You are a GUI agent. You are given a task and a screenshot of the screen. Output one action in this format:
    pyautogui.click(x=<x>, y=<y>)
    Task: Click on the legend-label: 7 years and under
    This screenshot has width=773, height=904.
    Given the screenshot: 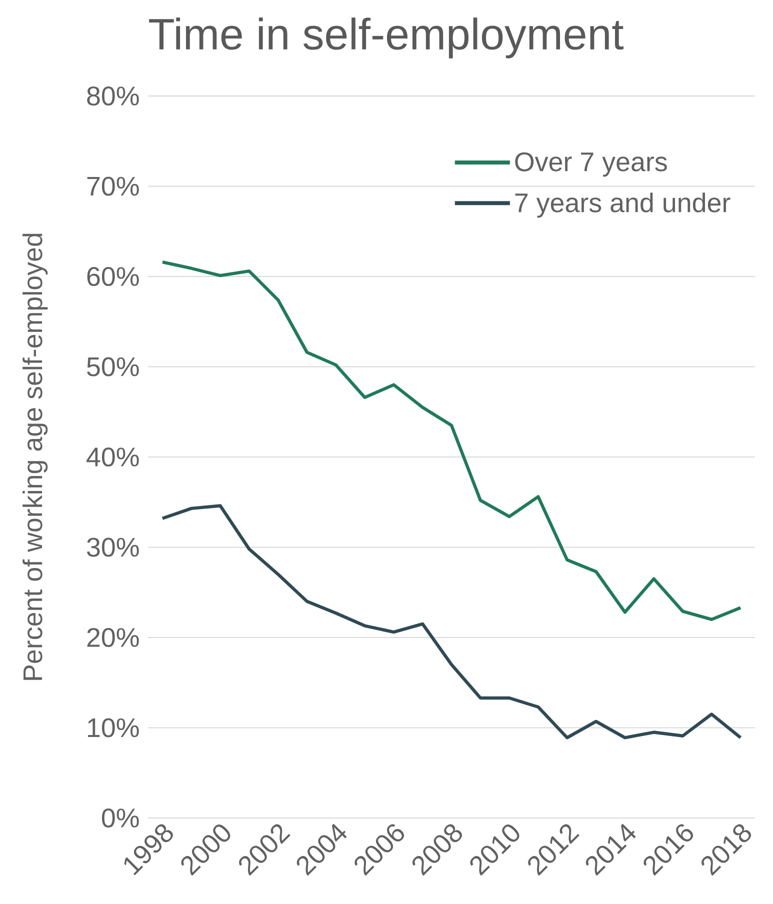 What is the action you would take?
    pyautogui.click(x=622, y=205)
    